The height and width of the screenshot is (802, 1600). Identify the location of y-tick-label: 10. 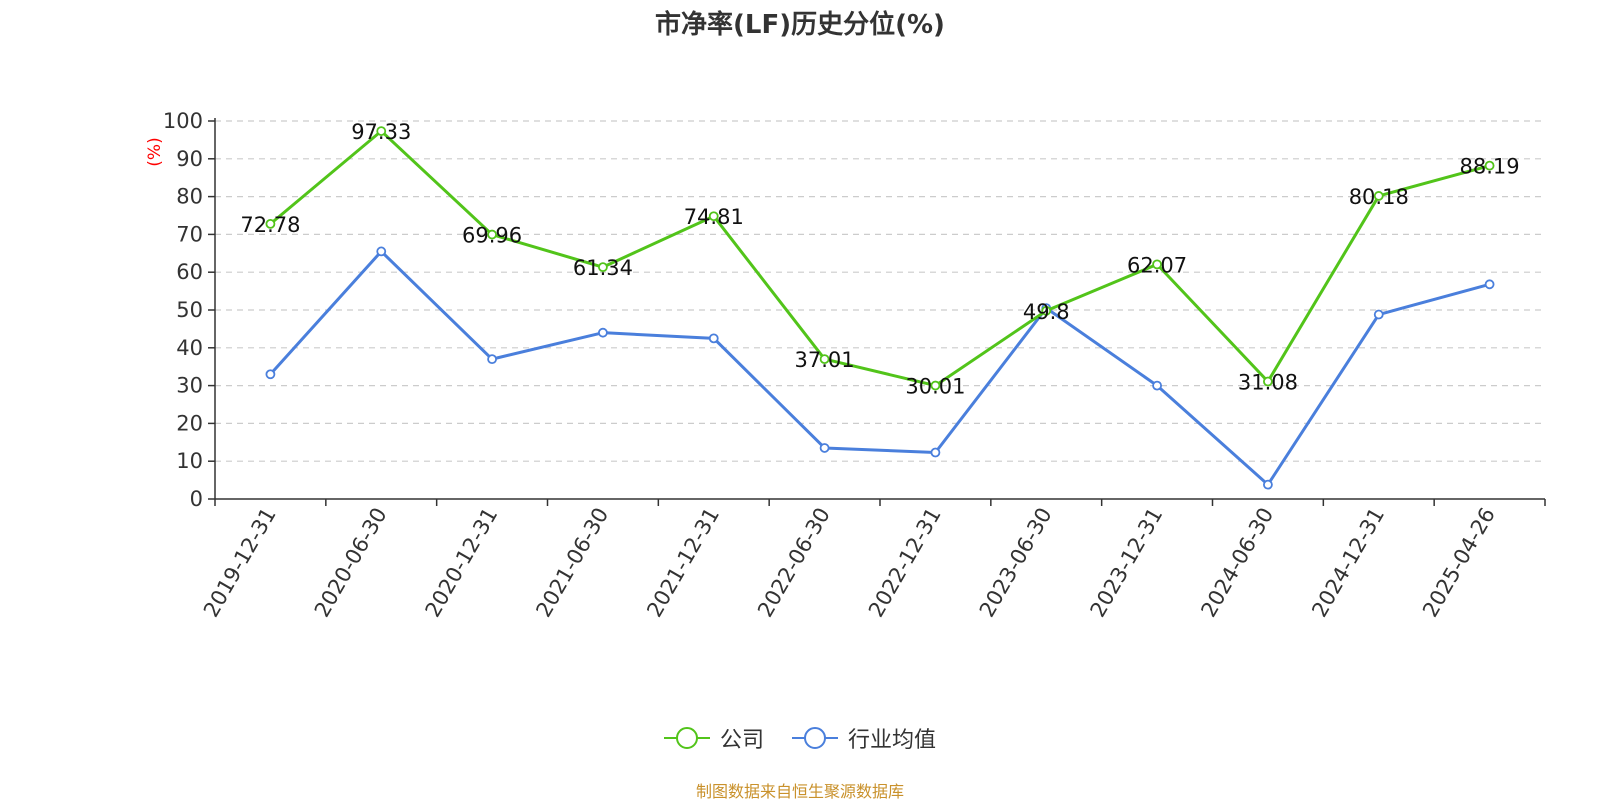
(189, 461).